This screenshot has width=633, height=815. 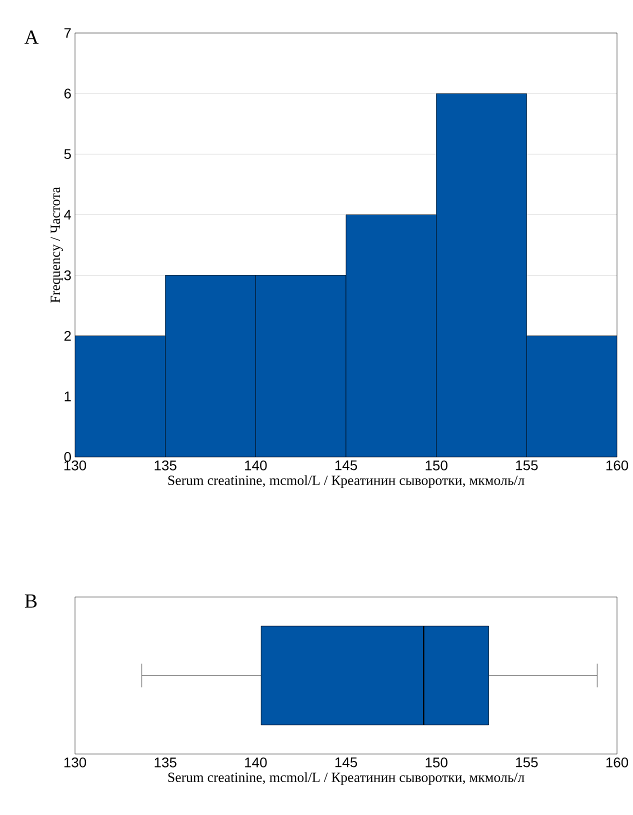 I want to click on y-tick-label: 3, so click(x=67, y=275).